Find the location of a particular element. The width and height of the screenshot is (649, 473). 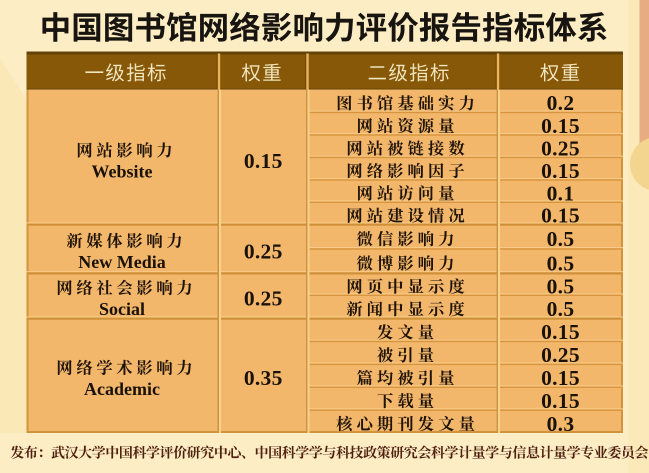

svg-text: Academic is located at coordinates (122, 389).